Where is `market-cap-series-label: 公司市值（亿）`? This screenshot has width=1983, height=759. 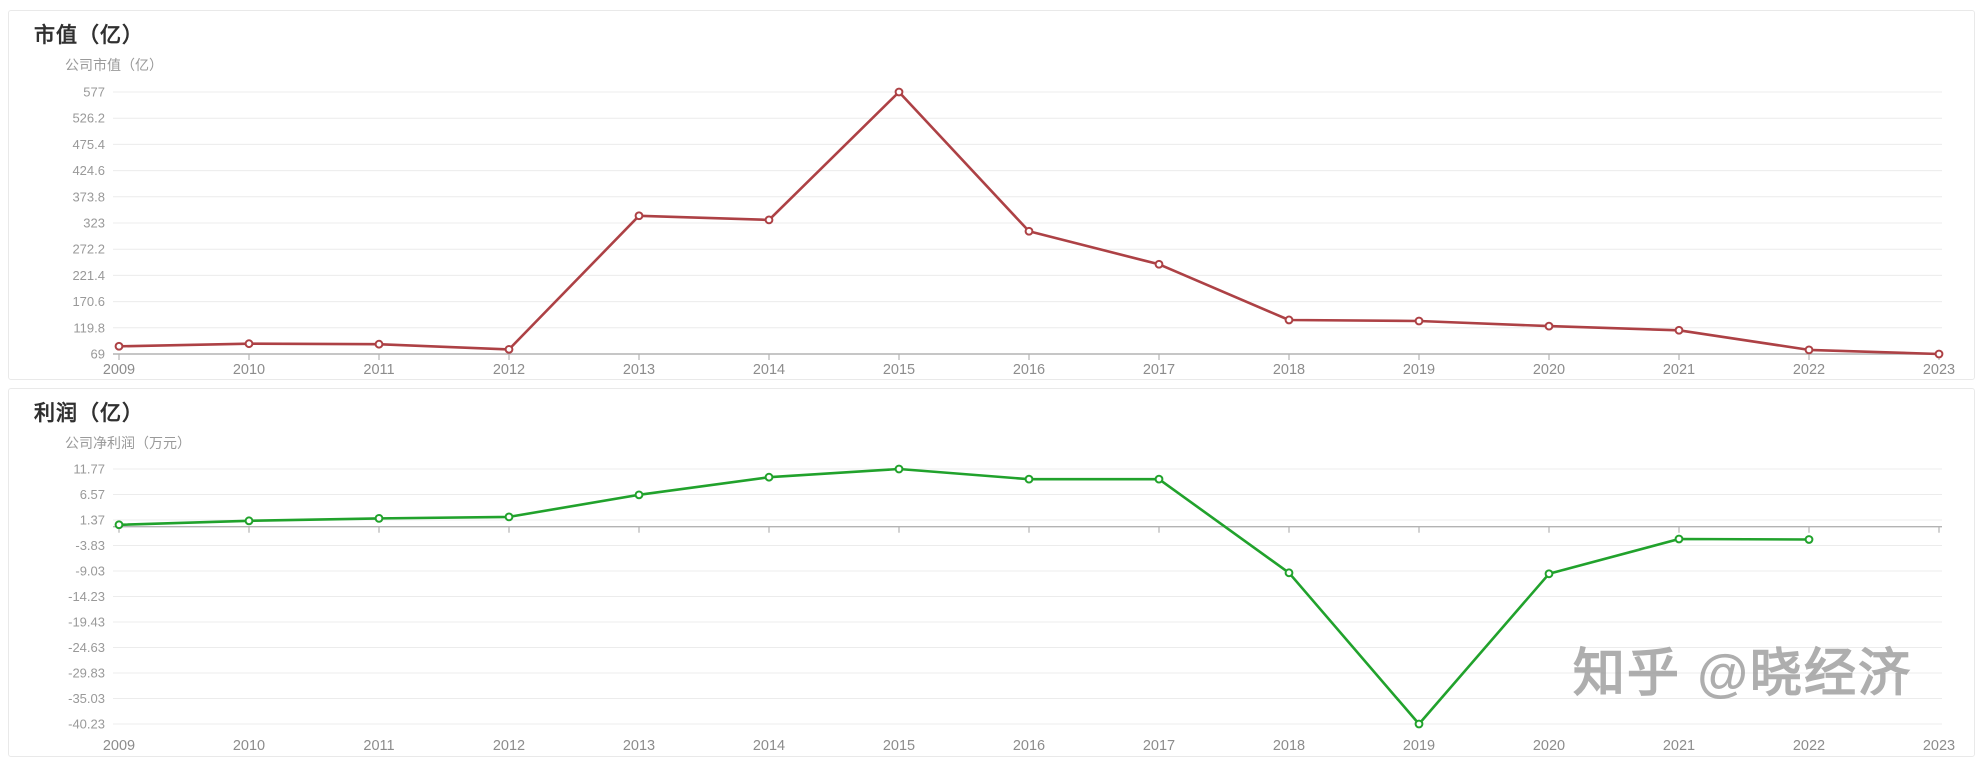 market-cap-series-label: 公司市值（亿） is located at coordinates (114, 65).